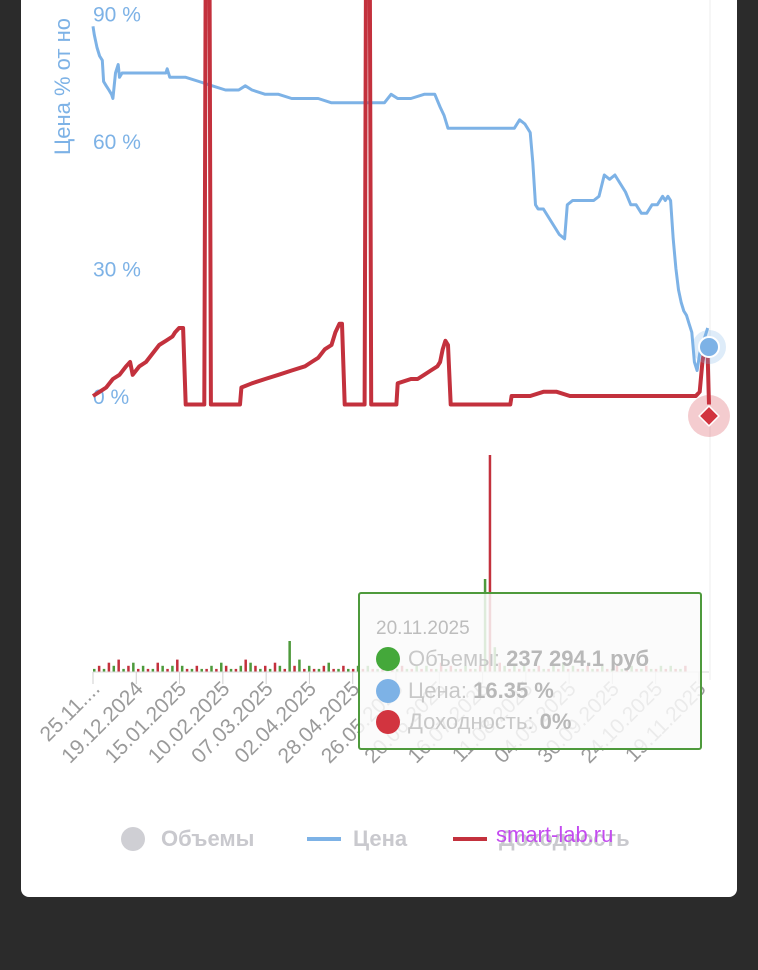 This screenshot has height=970, width=758. I want to click on tooltip-volumes-label: Объемы:, so click(454, 658).